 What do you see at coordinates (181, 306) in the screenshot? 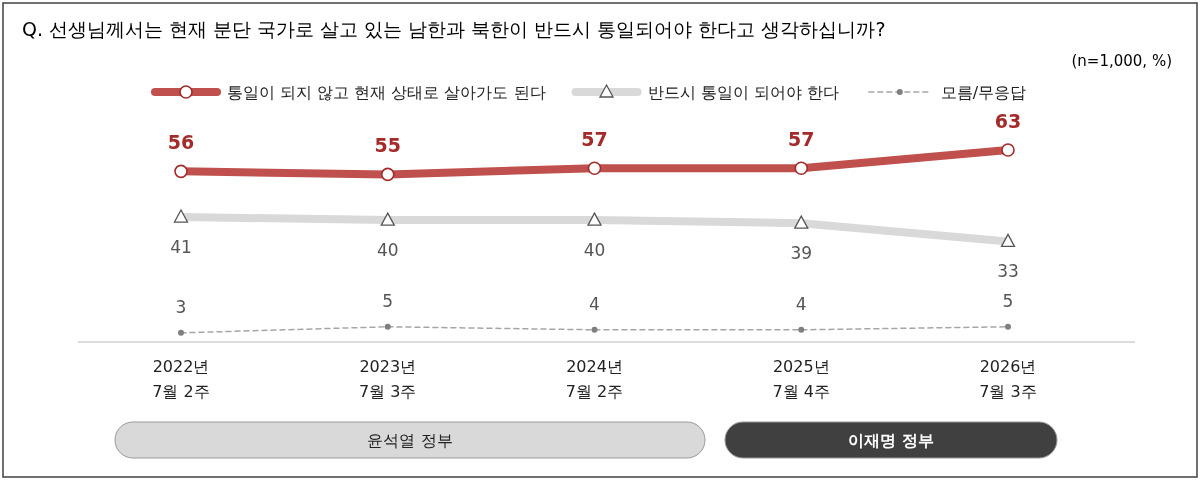
I see `data-label: 3` at bounding box center [181, 306].